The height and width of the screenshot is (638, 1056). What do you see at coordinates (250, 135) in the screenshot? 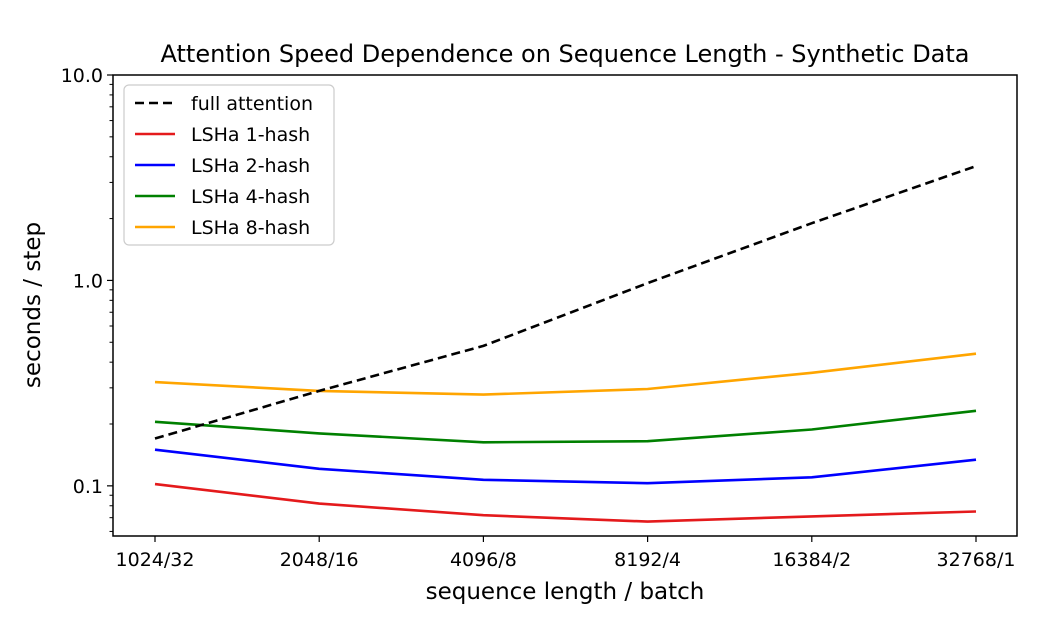
I see `legend-label: LSHa 1-hash` at bounding box center [250, 135].